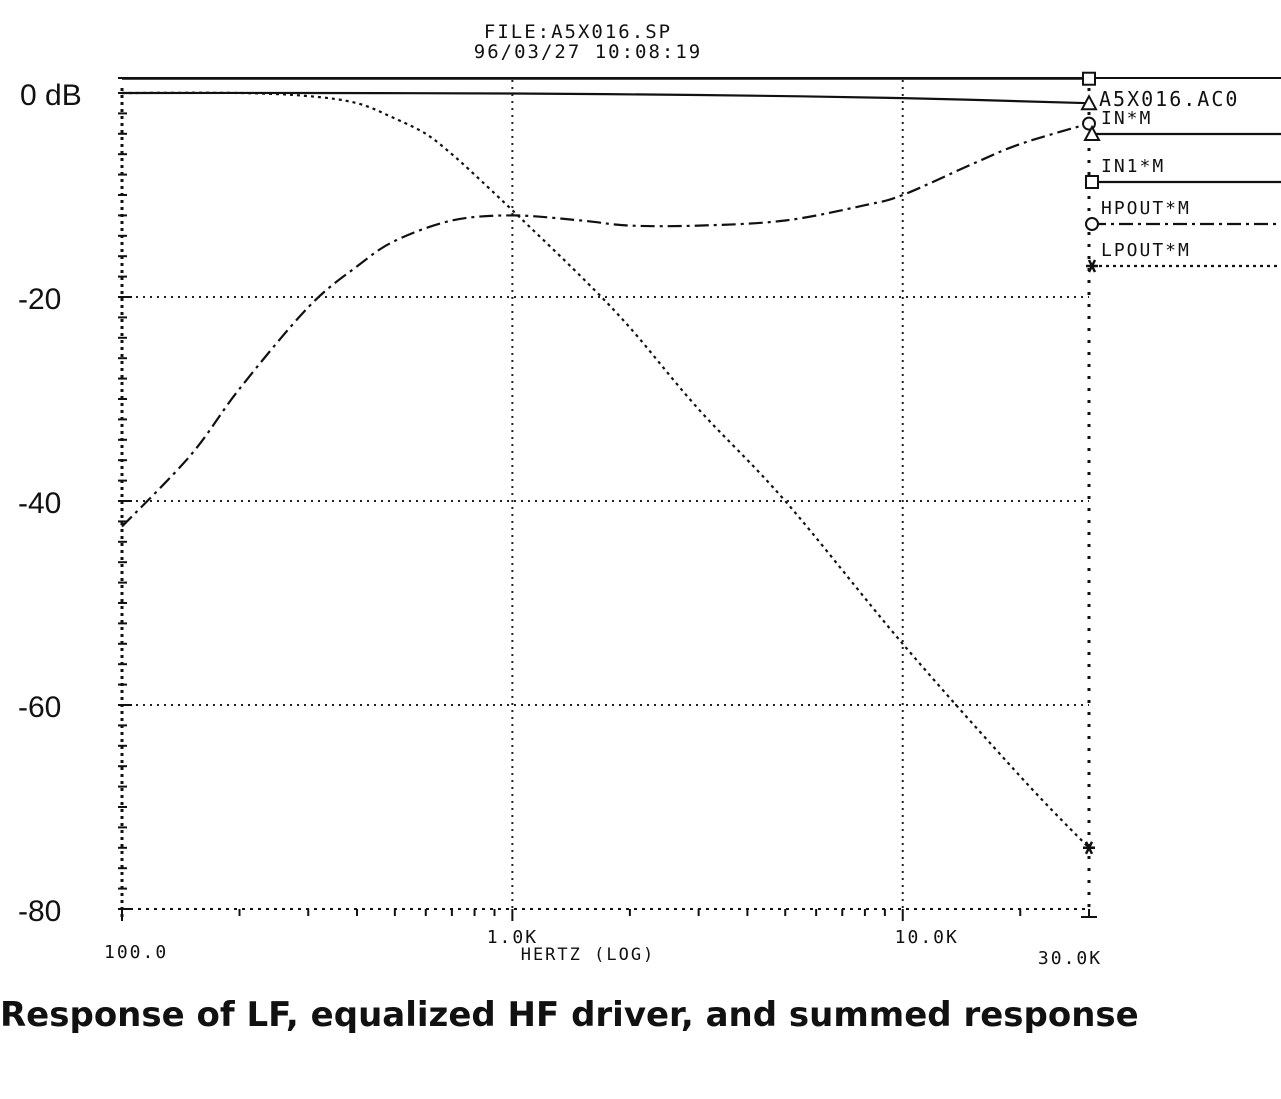  I want to click on legend-layer: IN*M IN1*M HPOUT*M LPOUT*M, so click(1182, 190).